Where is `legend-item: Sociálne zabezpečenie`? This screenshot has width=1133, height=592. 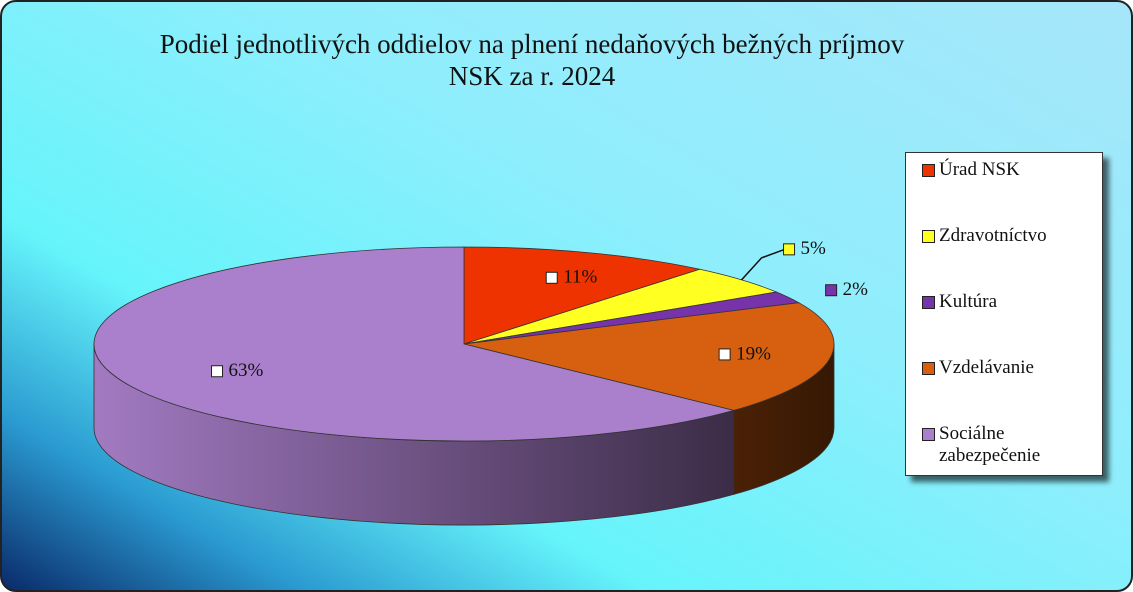 legend-item: Sociálne zabezpečenie is located at coordinates (1012, 456).